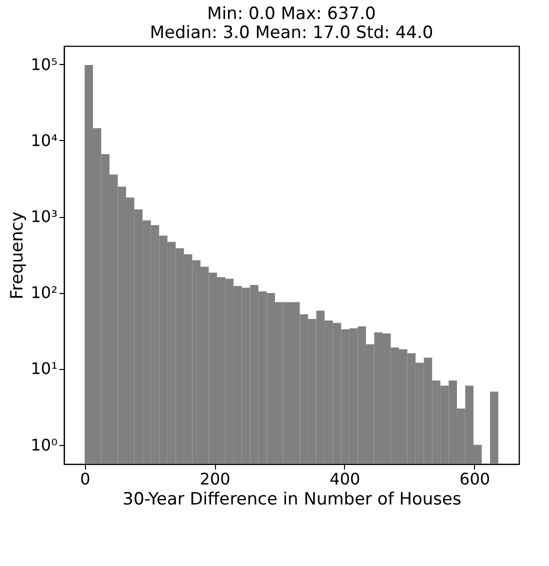 This screenshot has width=549, height=566. I want to click on y-tick-label: 10³, so click(44, 216).